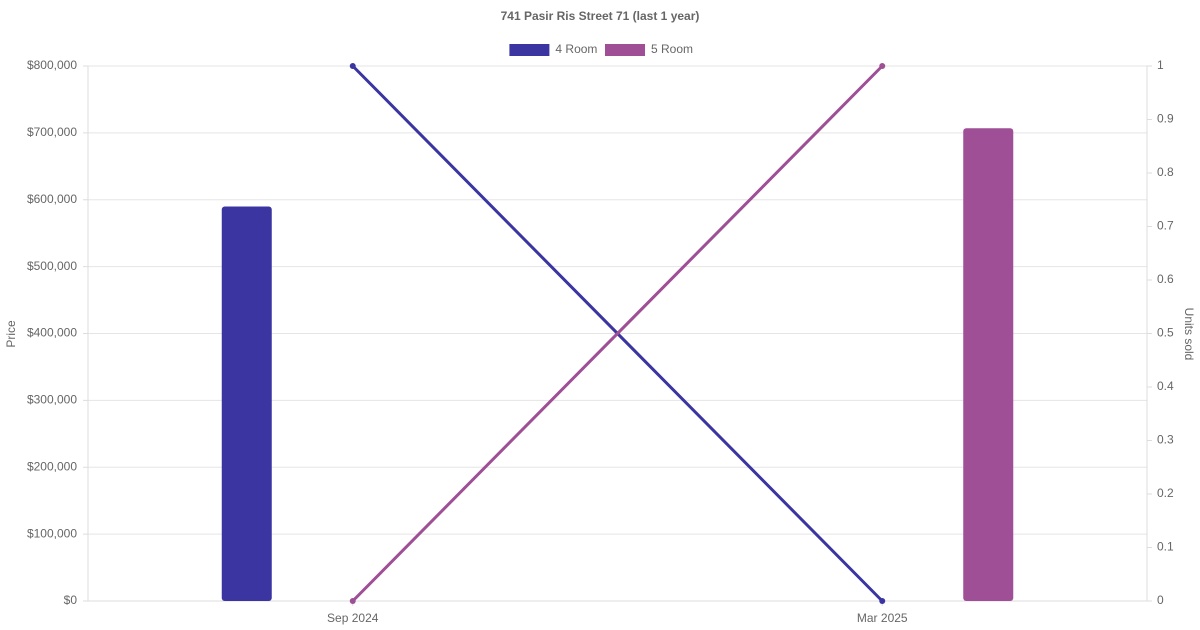  Describe the element at coordinates (1165, 172) in the screenshot. I see `y2-tick-label: 0.8` at that location.